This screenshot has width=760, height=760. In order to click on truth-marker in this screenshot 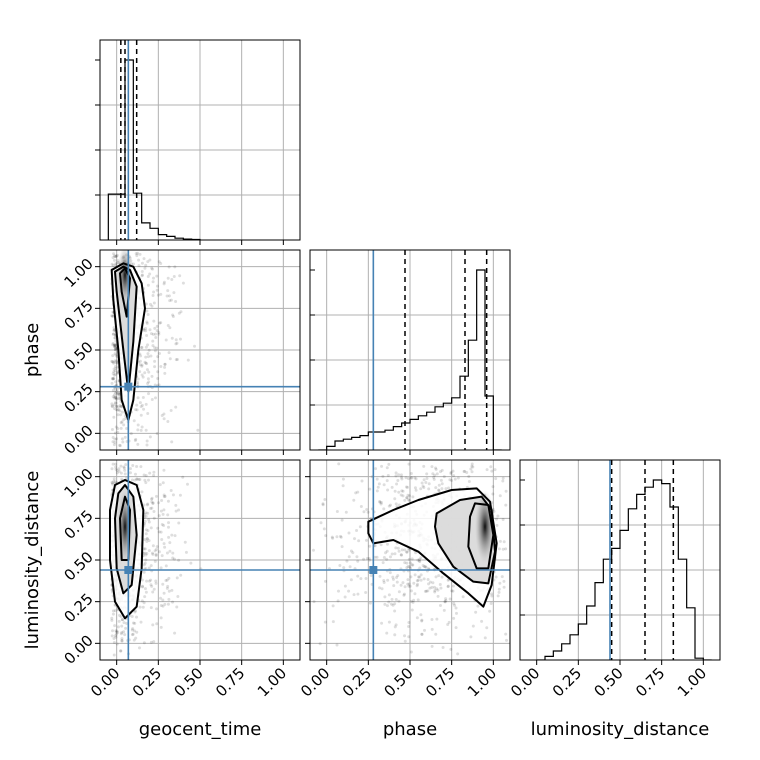, I will do `click(128, 570)`.